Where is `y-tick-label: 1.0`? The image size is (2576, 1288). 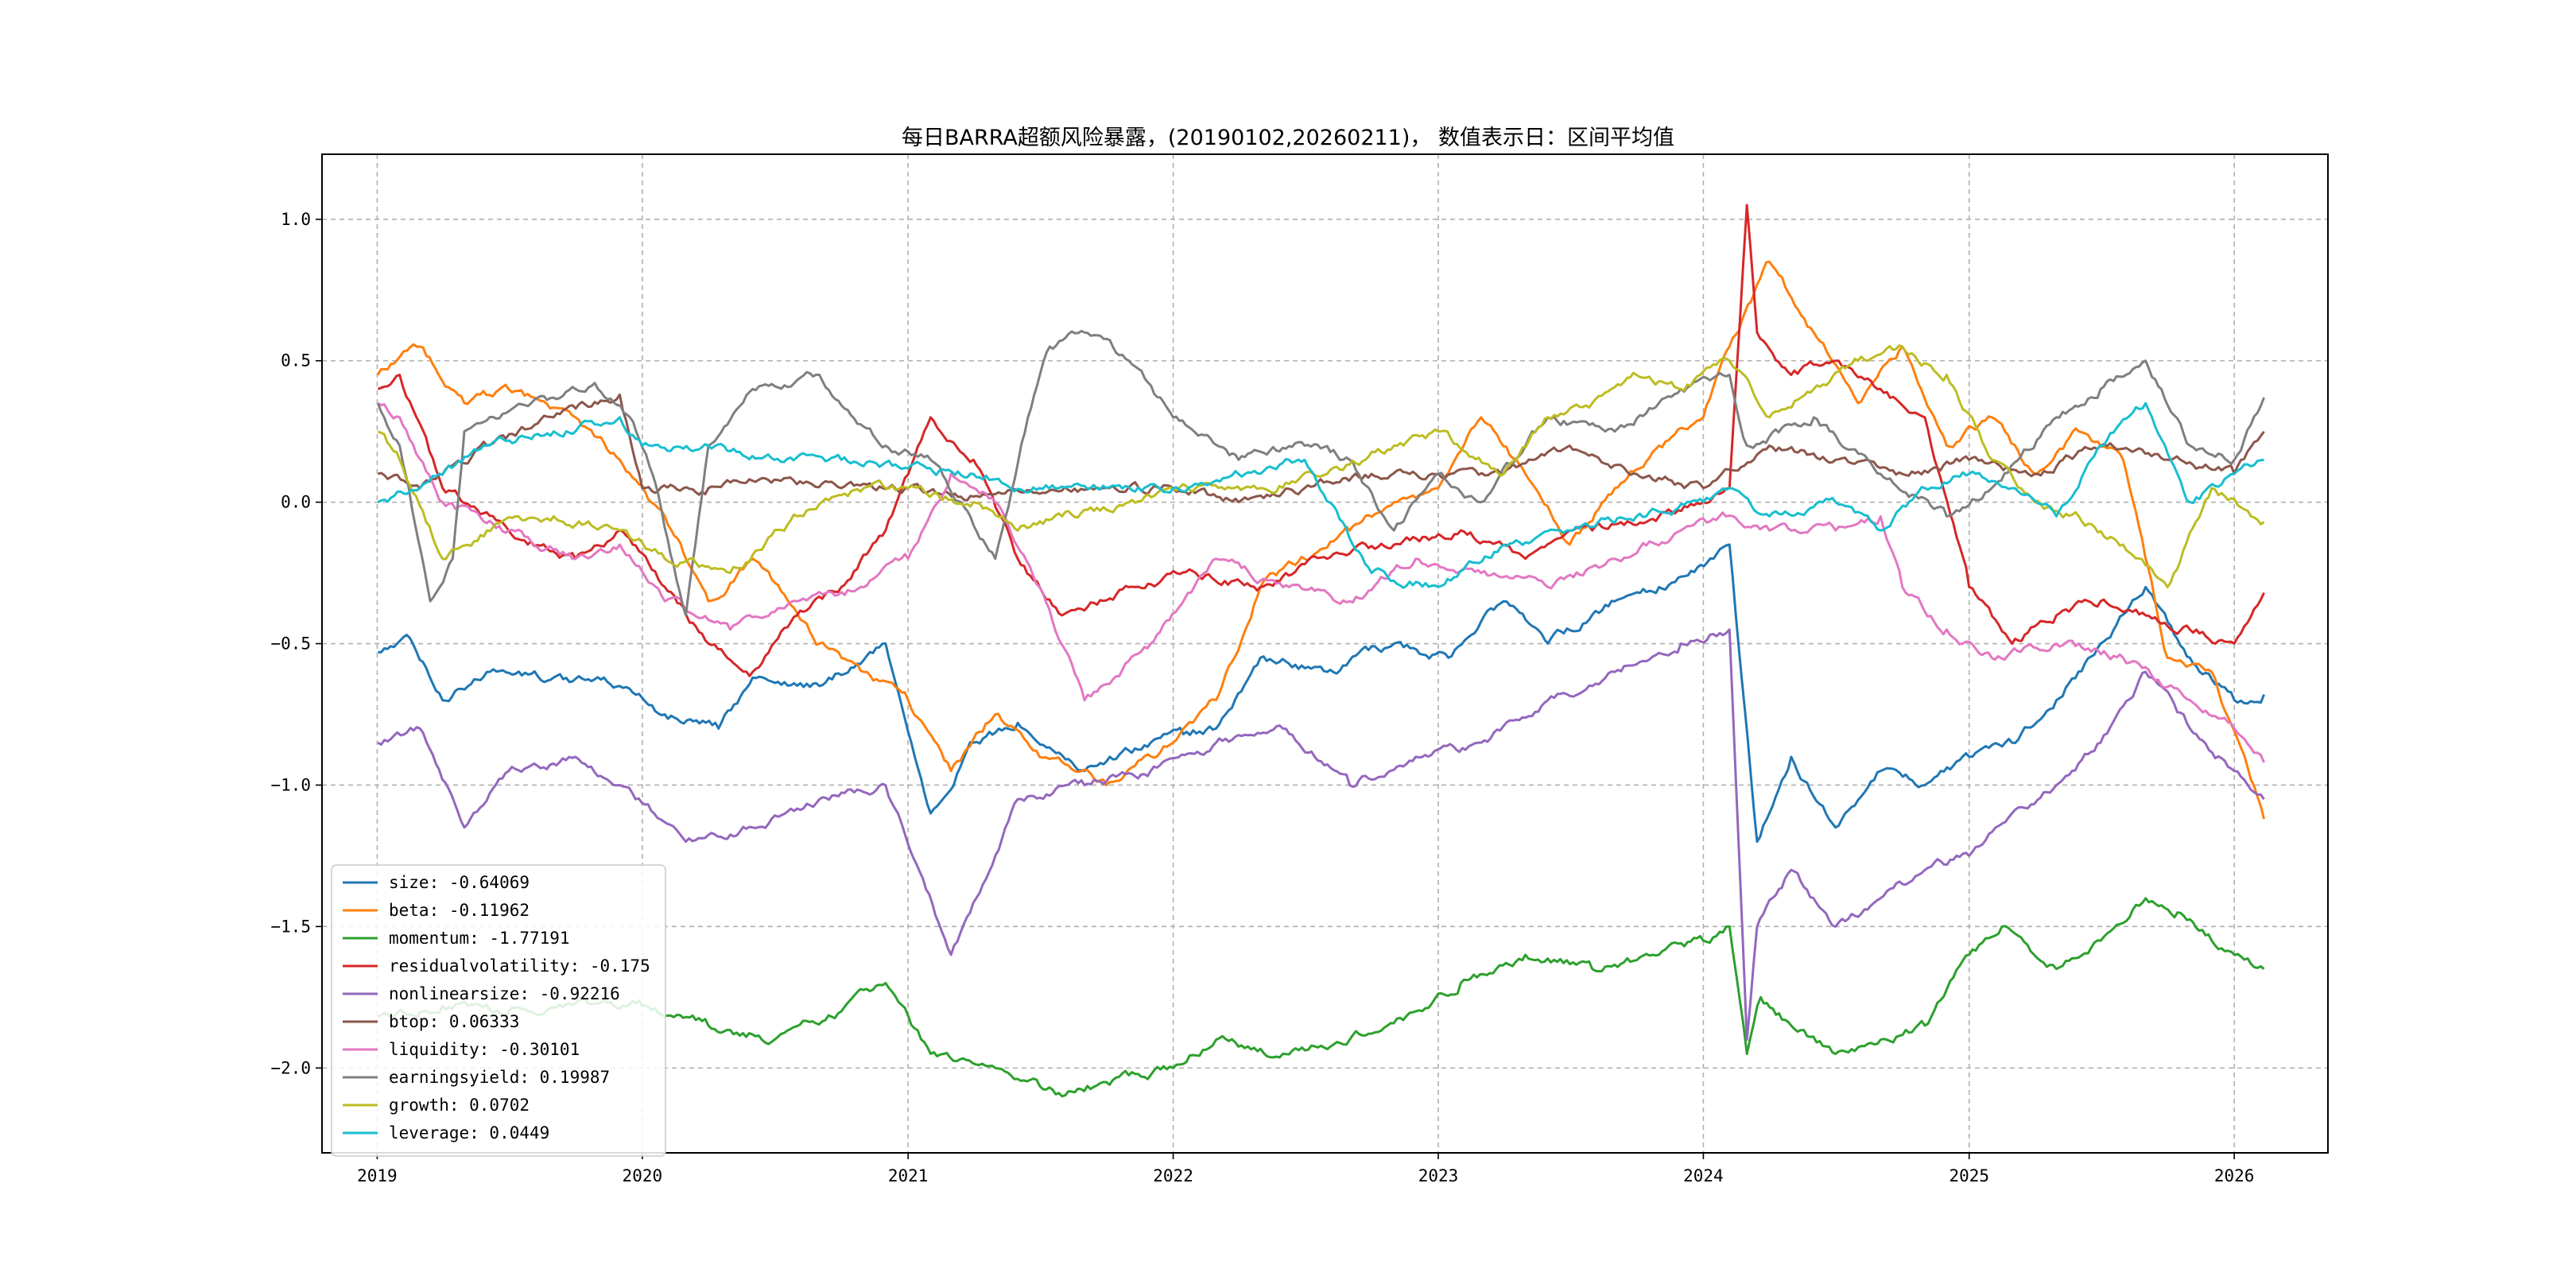
y-tick-label: 1.0 is located at coordinates (296, 220).